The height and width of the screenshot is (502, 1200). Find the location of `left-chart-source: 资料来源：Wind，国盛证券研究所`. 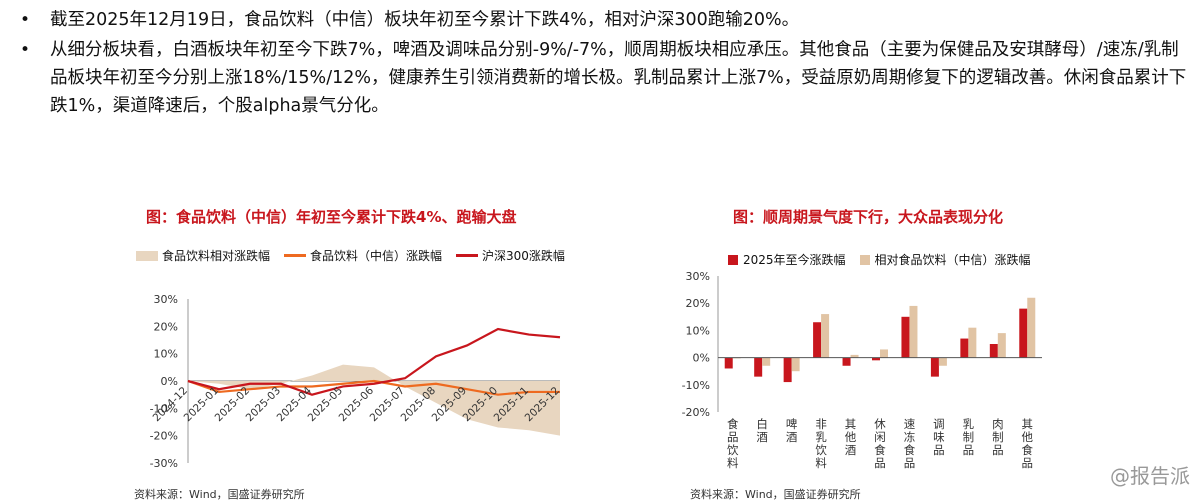

left-chart-source: 资料来源：Wind，国盛证券研究所 is located at coordinates (219, 494).